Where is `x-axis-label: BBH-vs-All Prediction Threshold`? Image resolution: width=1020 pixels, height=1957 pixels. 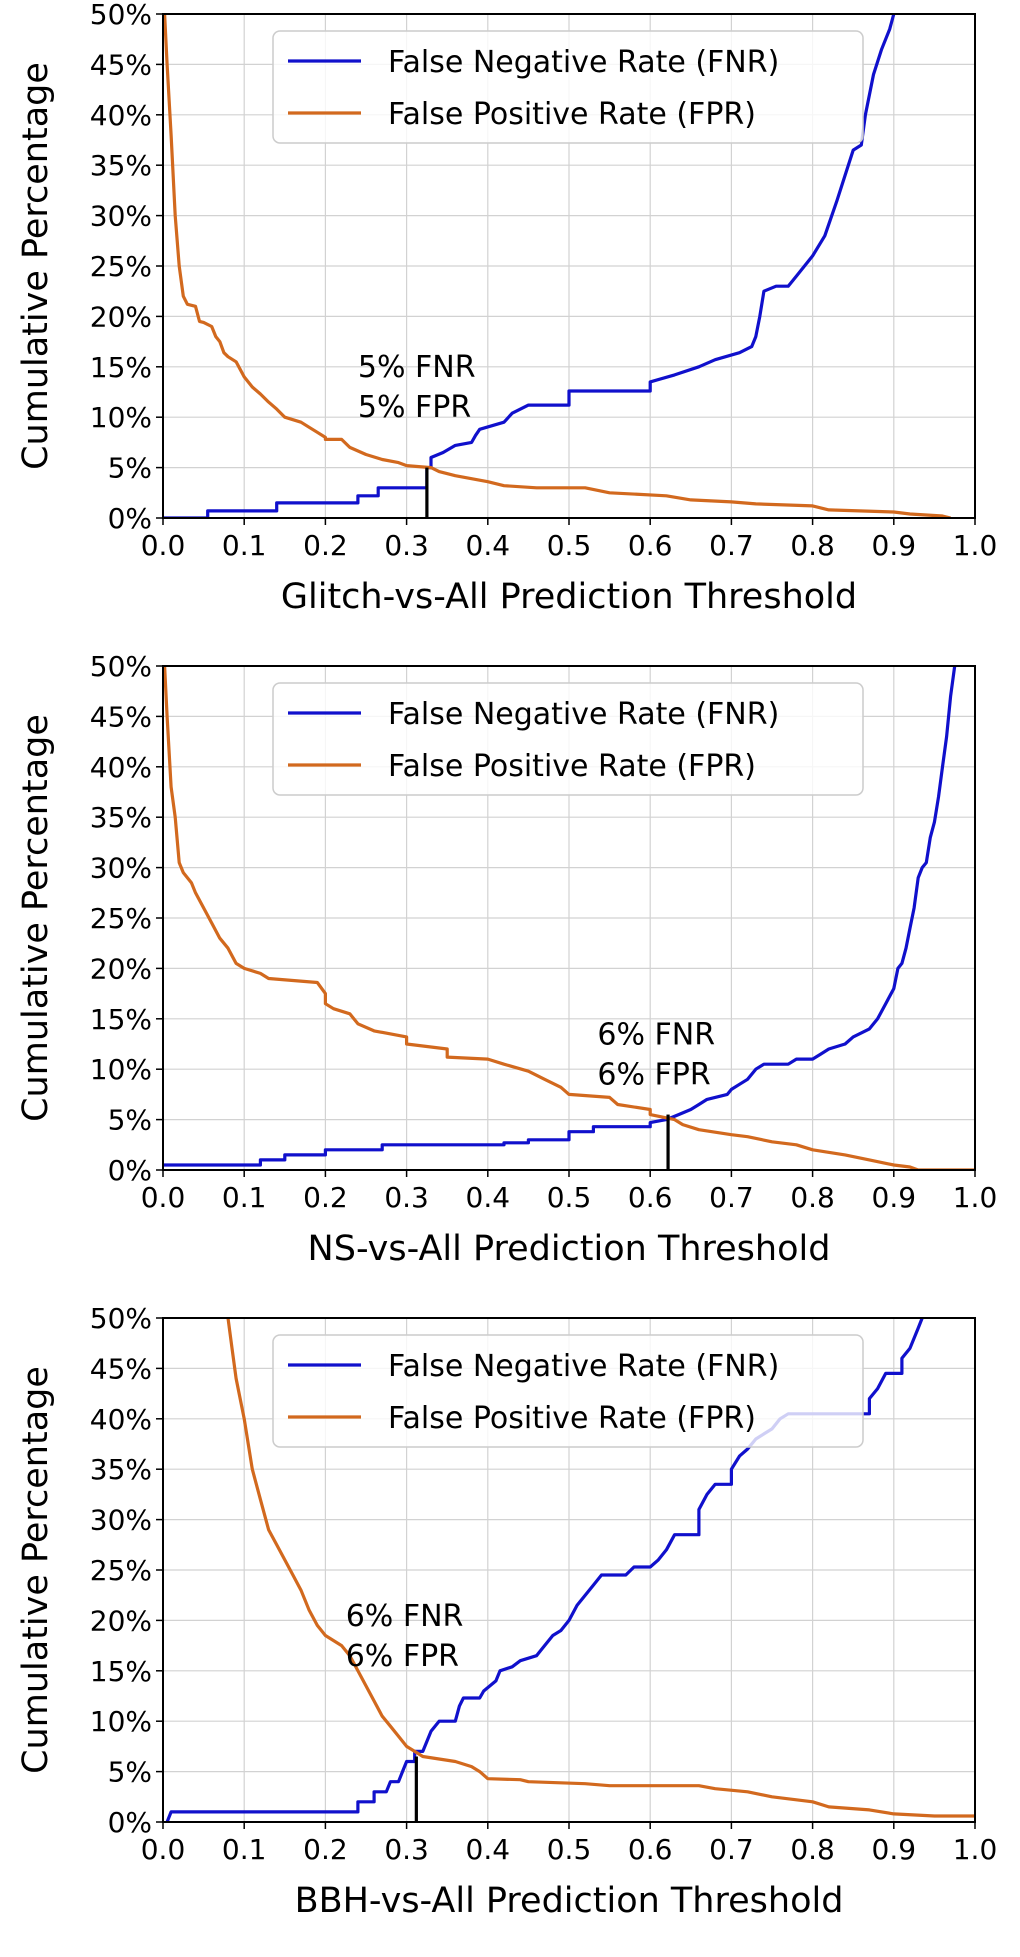 x-axis-label: BBH-vs-All Prediction Threshold is located at coordinates (569, 1901).